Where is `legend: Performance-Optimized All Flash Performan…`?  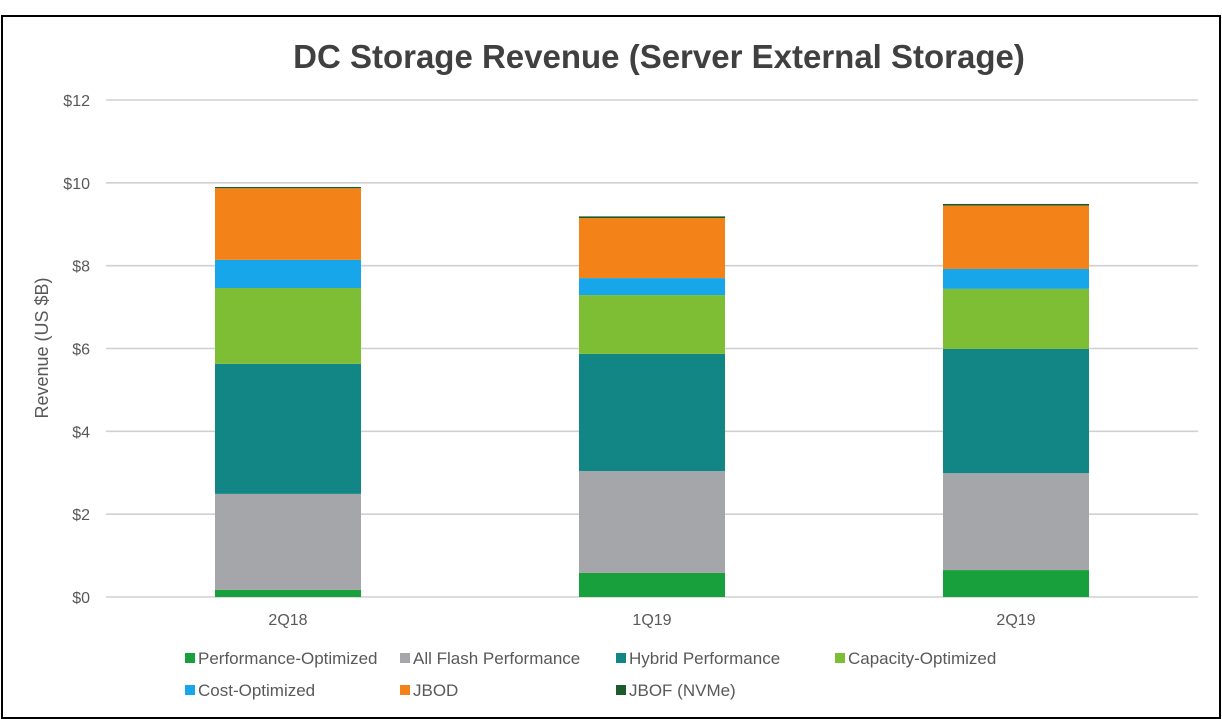 legend: Performance-Optimized All Flash Performan… is located at coordinates (590, 674).